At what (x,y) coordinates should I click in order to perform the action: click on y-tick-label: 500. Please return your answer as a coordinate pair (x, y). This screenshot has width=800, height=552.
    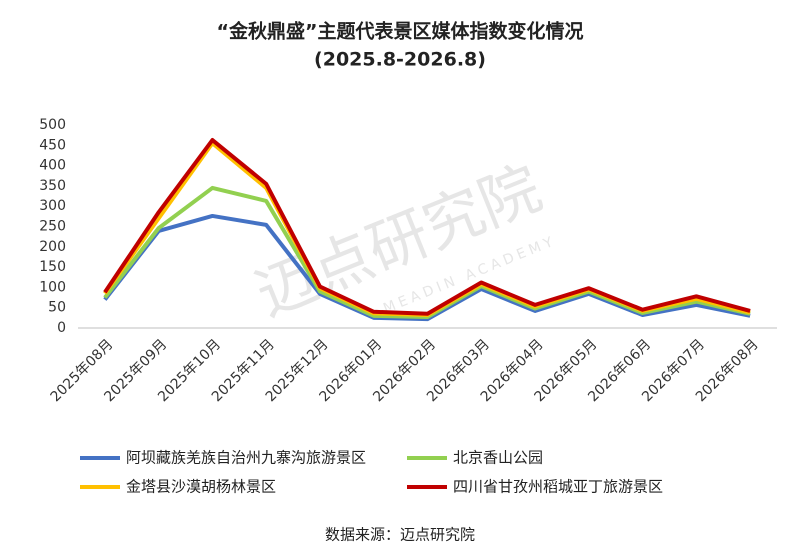
    Looking at the image, I should click on (52, 125).